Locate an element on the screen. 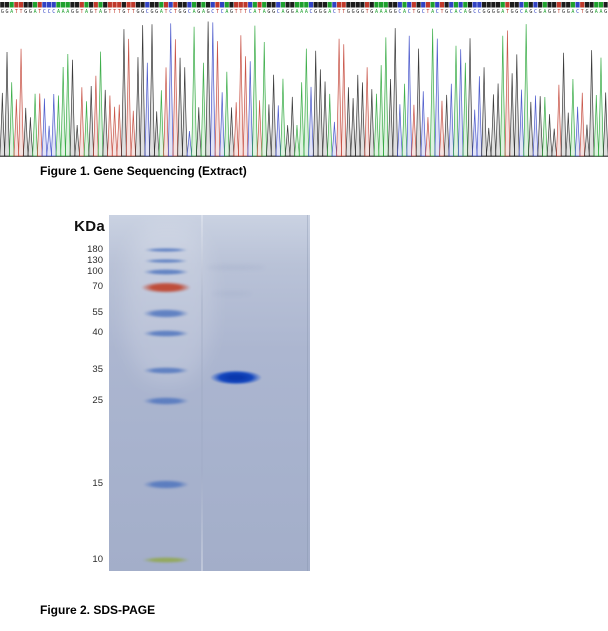 The image size is (608, 631). ladder-label: 25 is located at coordinates (97, 400).